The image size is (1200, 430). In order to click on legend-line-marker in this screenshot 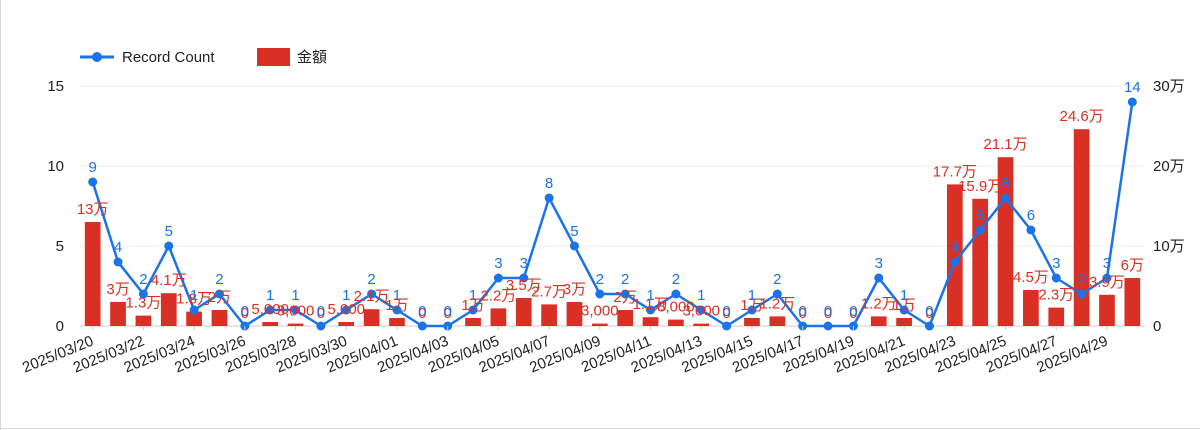, I will do `click(97, 57)`.